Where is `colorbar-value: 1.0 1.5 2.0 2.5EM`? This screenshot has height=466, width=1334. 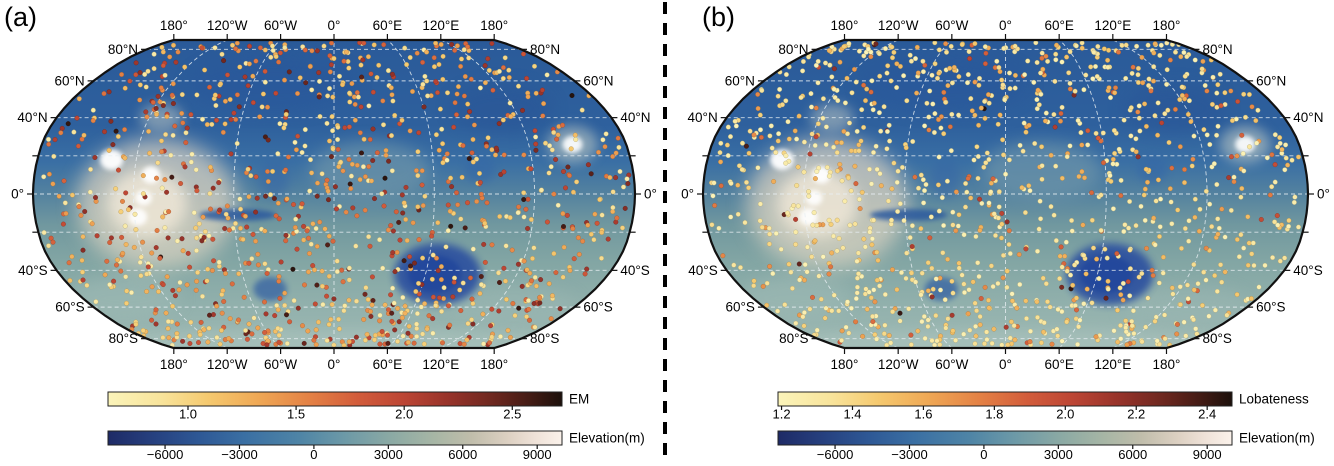
colorbar-value: 1.0 1.5 2.0 2.5EM is located at coordinates (348, 406).